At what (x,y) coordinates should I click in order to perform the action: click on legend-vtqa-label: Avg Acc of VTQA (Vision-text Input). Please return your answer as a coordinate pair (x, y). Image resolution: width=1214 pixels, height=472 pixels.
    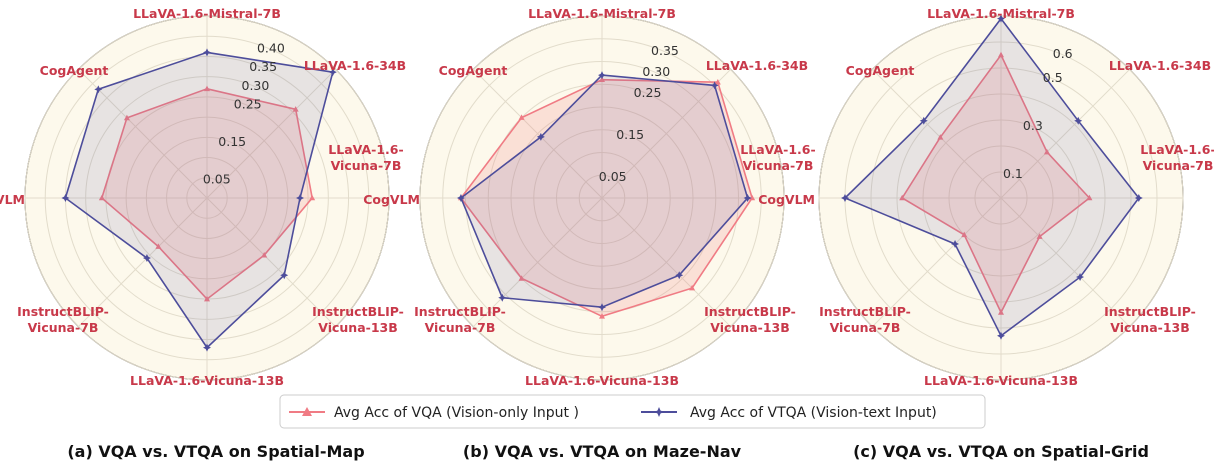
    Looking at the image, I should click on (813, 413).